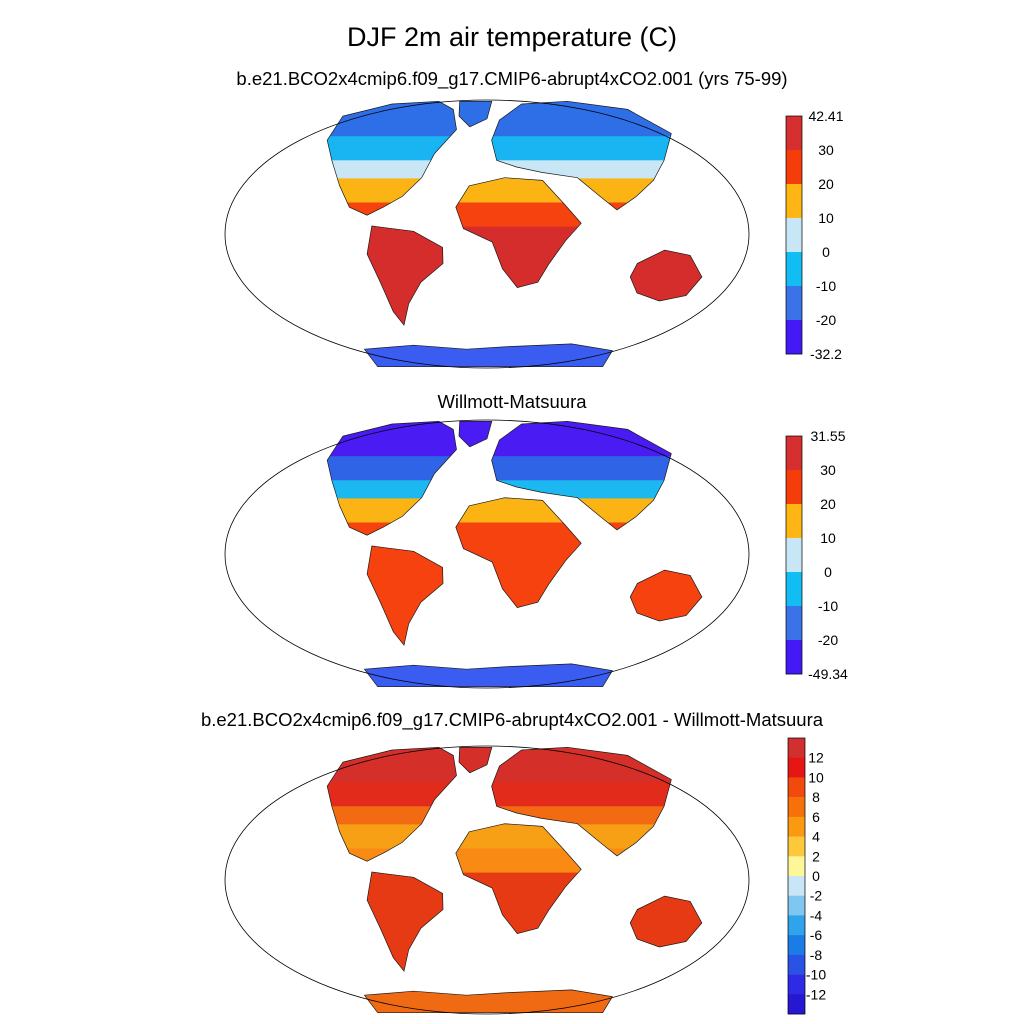  Describe the element at coordinates (827, 436) in the screenshot. I see `colorbar-tick-label: 31.55` at that location.